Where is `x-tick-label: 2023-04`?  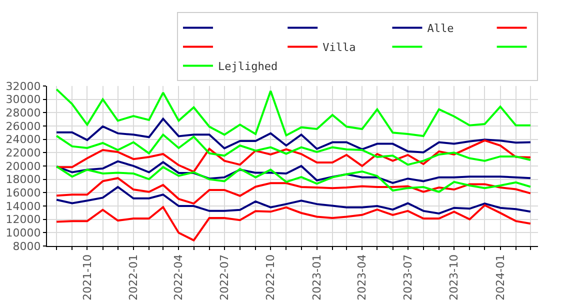
x-tick-label: 2023-04 is located at coordinates (362, 277).